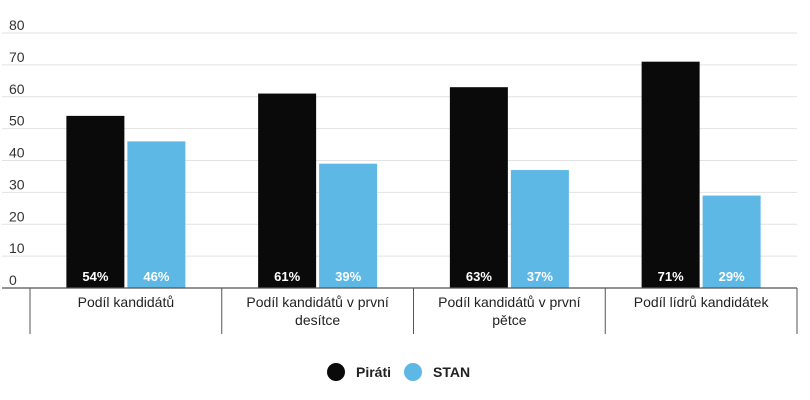 This screenshot has width=810, height=400. What do you see at coordinates (317, 320) in the screenshot?
I see `x-tick-label-line: desítce` at bounding box center [317, 320].